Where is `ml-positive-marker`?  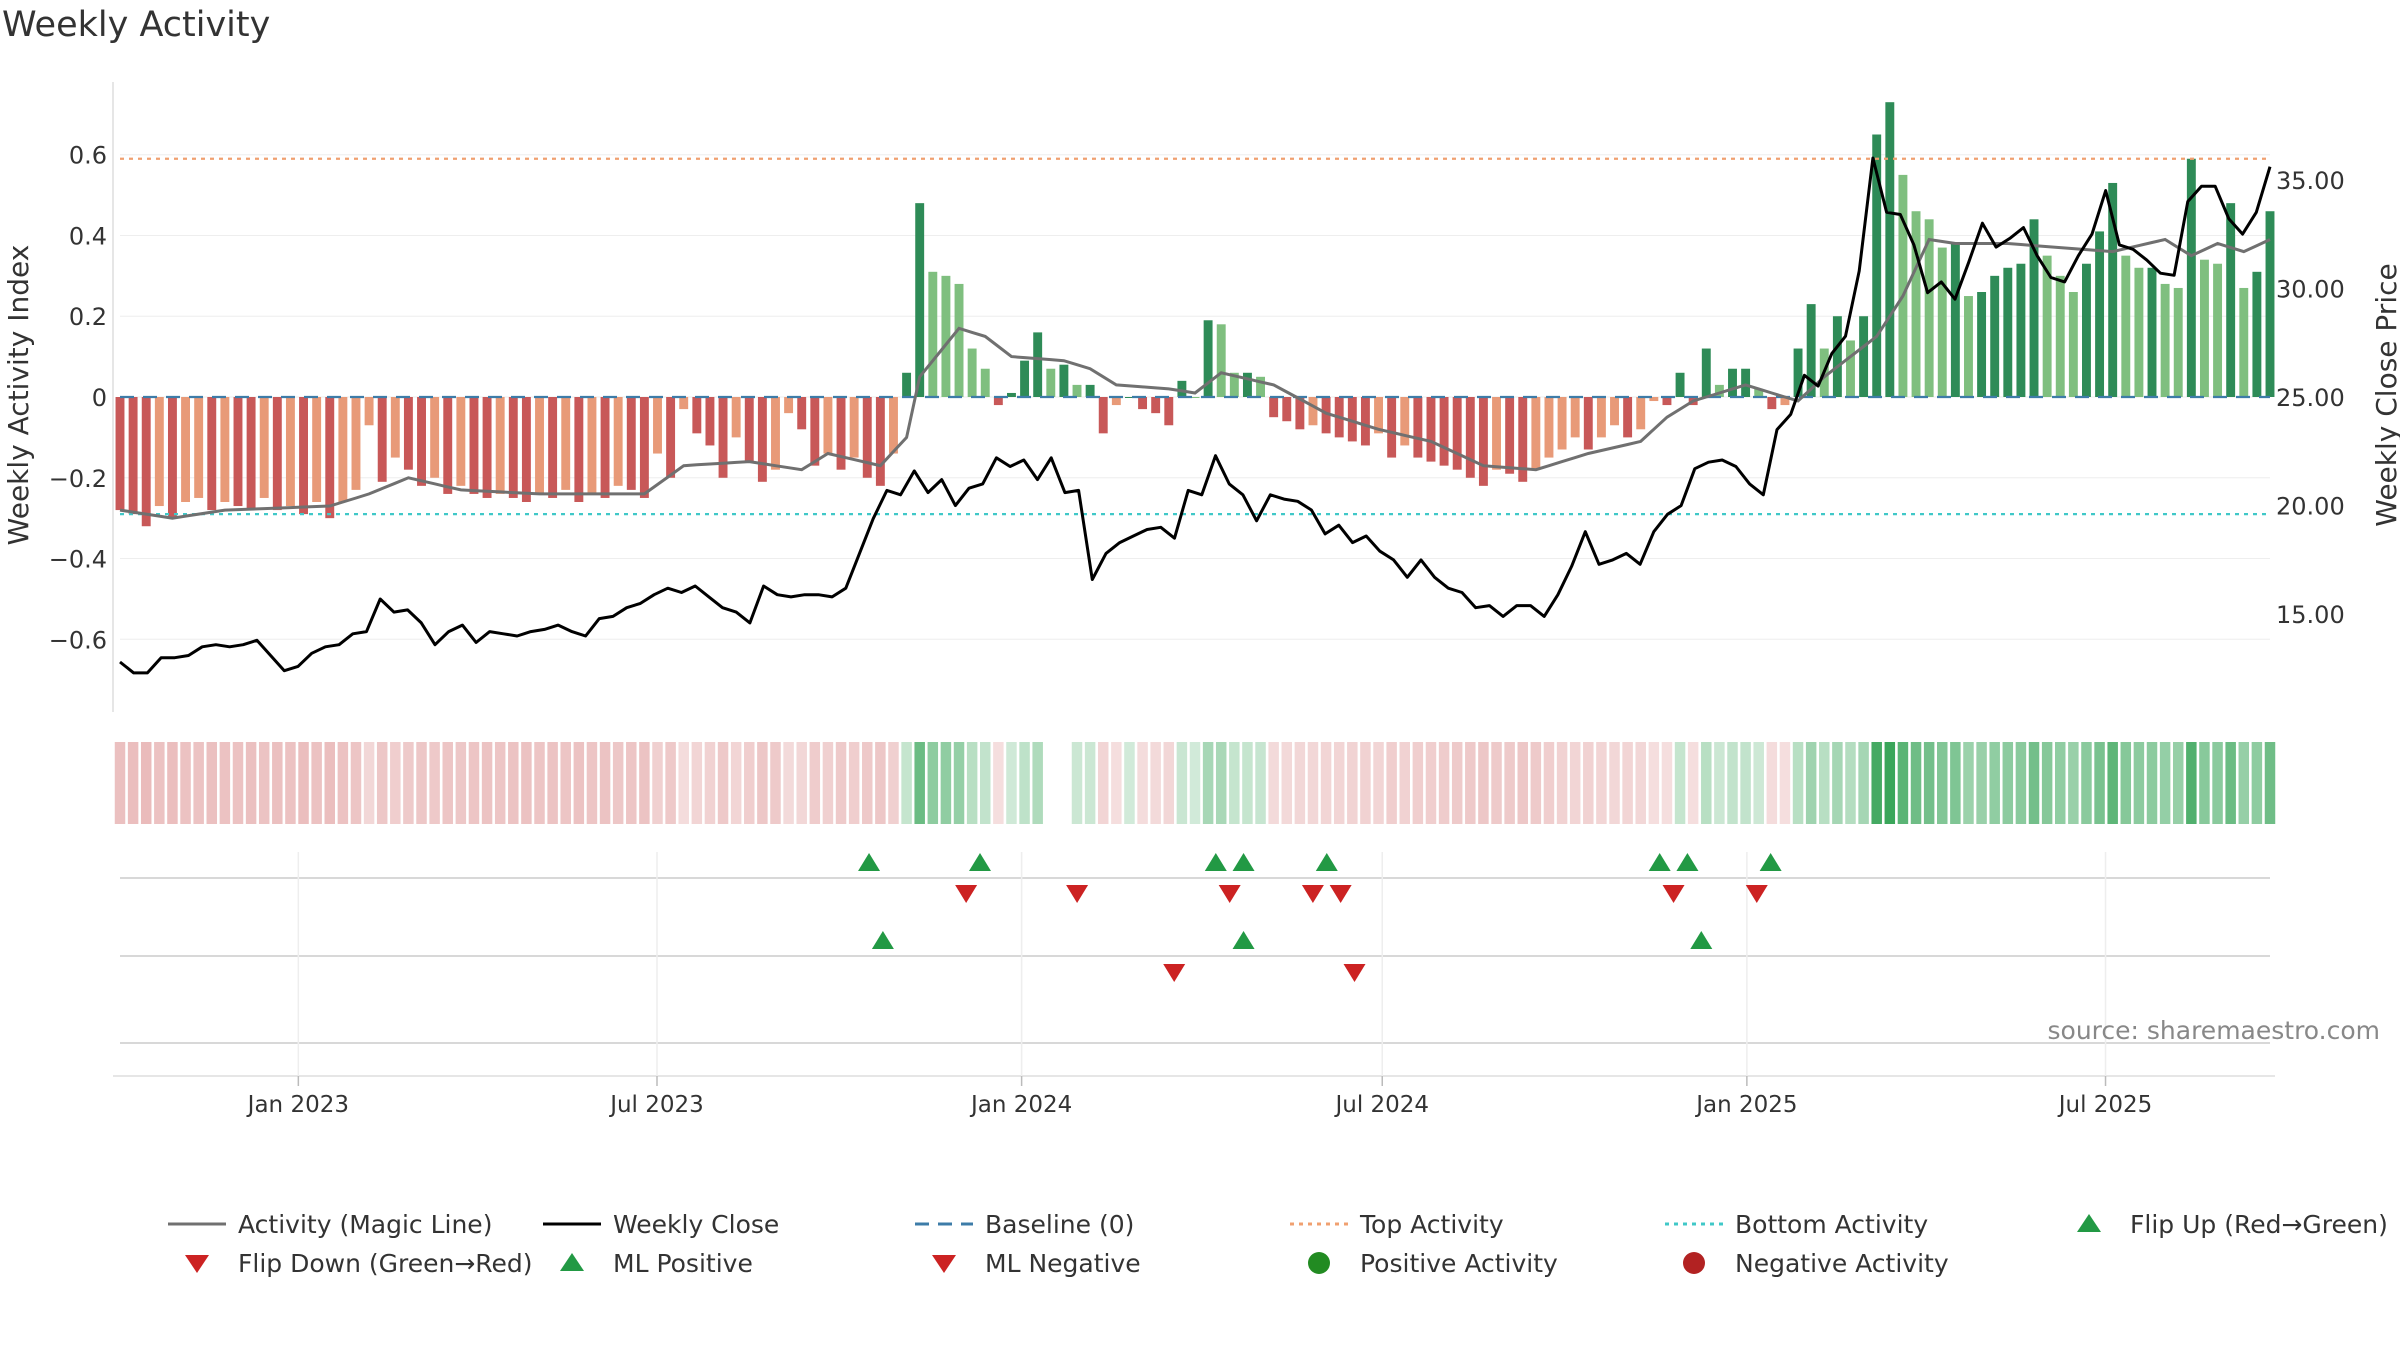
ml-positive-marker is located at coordinates (1243, 940).